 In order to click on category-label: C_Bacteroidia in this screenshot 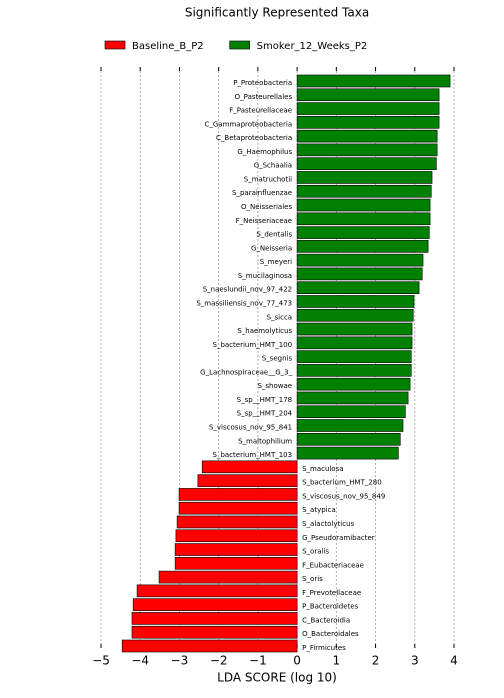, I will do `click(326, 620)`.